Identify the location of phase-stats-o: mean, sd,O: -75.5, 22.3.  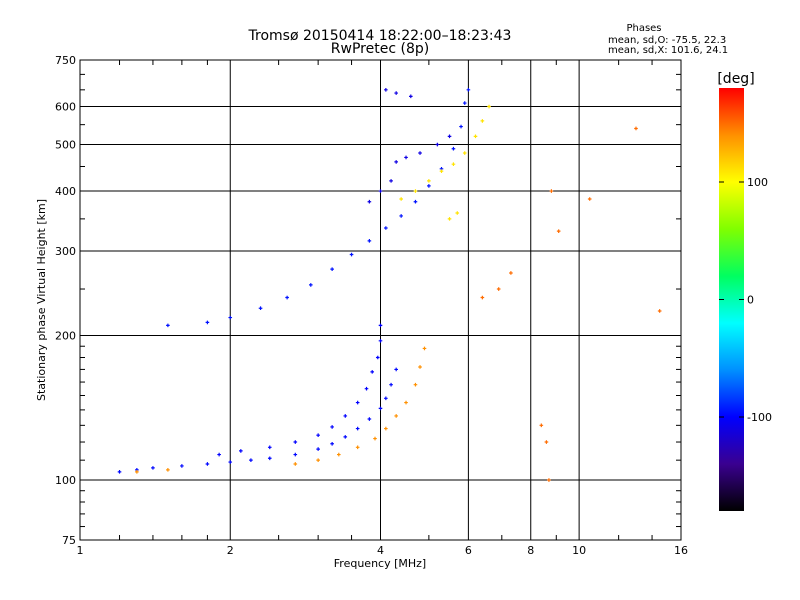
(667, 40).